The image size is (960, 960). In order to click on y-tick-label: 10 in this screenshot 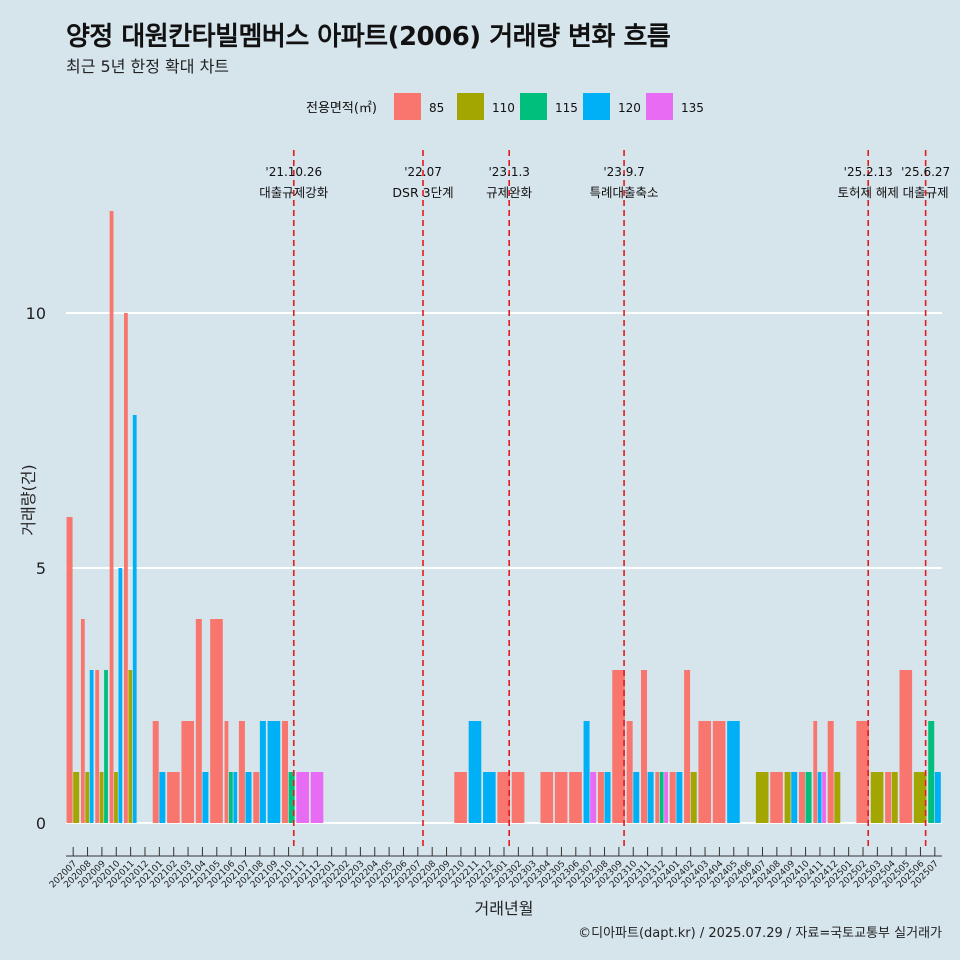, I will do `click(36, 313)`.